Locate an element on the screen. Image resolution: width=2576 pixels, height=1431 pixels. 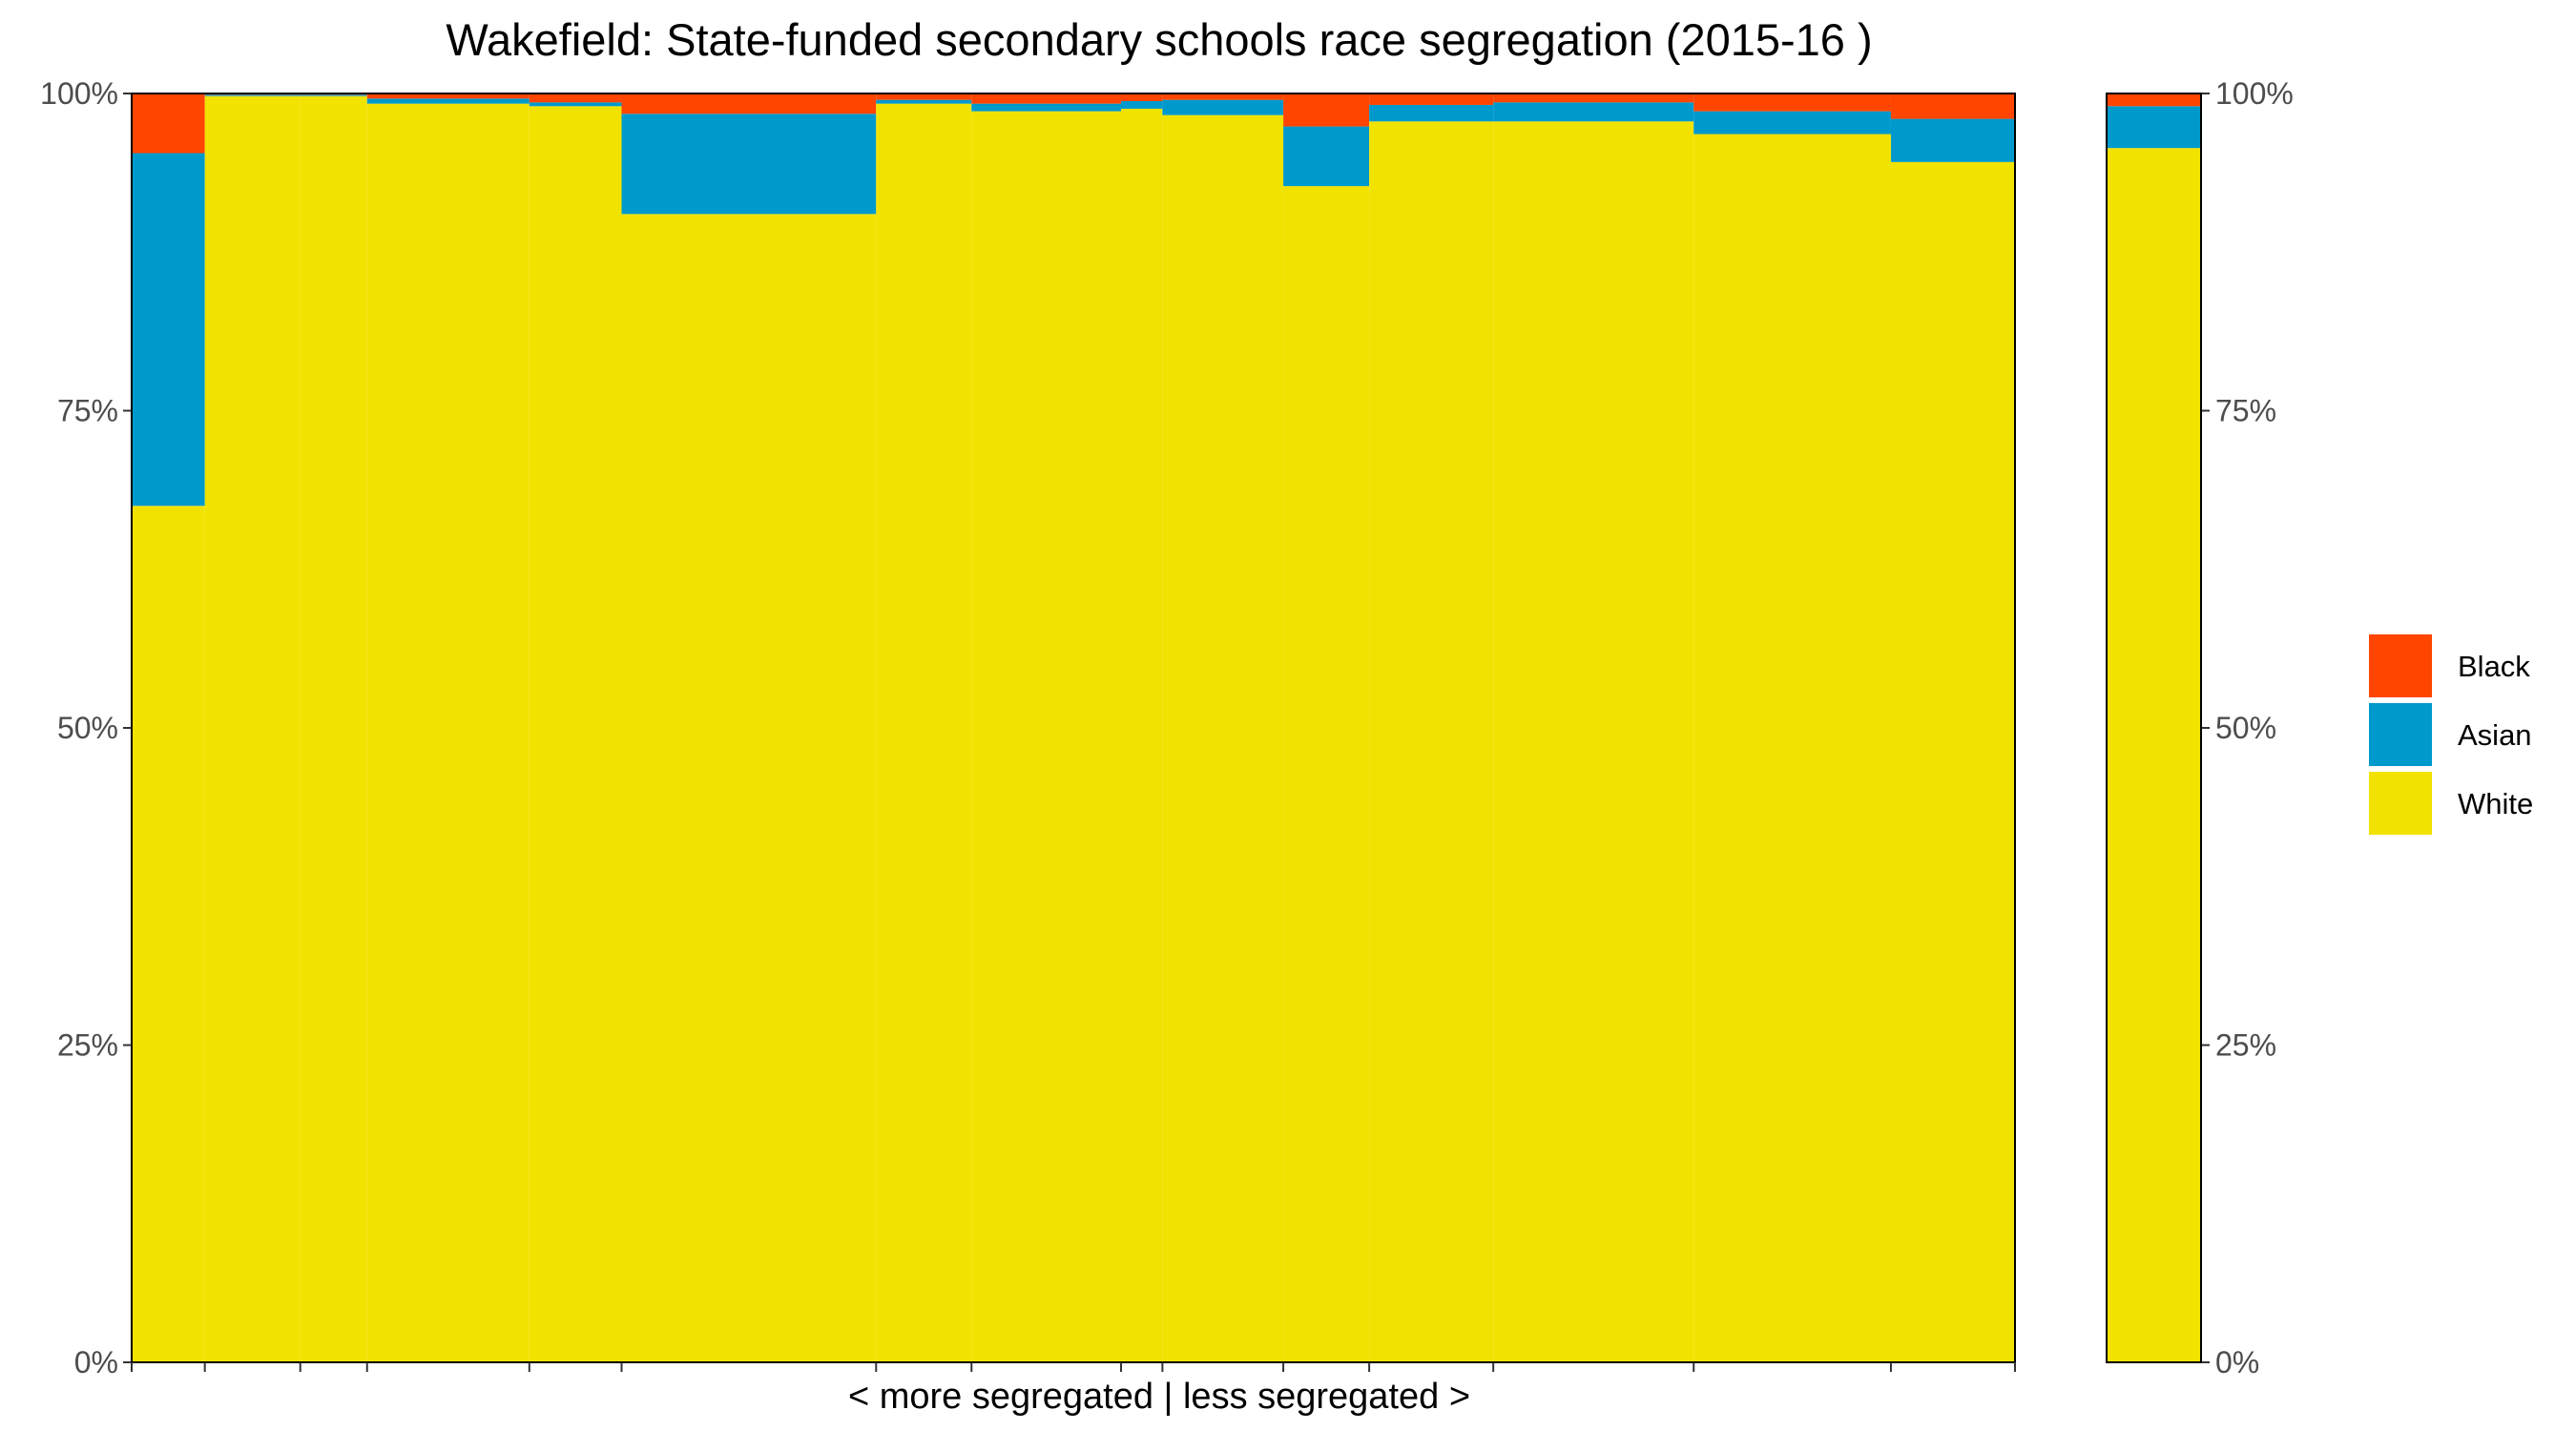
bar-5-black-segment is located at coordinates (575, 98).